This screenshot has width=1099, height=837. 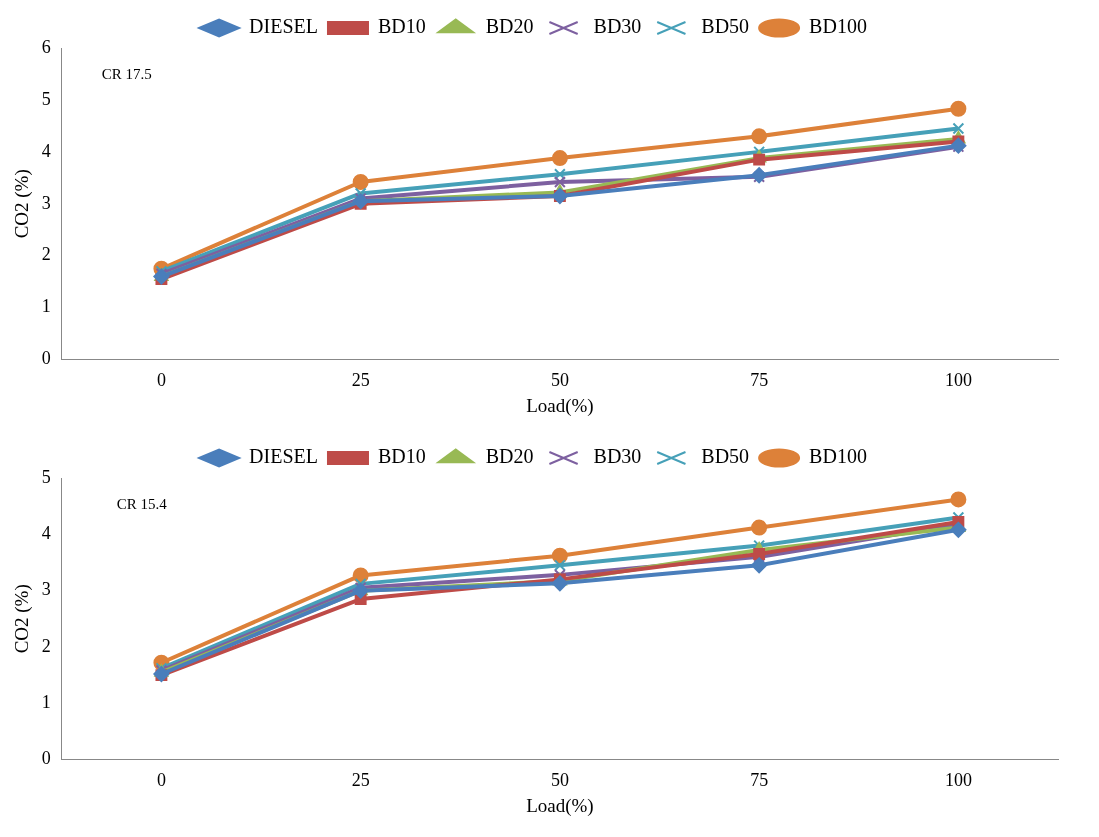 What do you see at coordinates (126, 74) in the screenshot?
I see `annotation: CR 17.5` at bounding box center [126, 74].